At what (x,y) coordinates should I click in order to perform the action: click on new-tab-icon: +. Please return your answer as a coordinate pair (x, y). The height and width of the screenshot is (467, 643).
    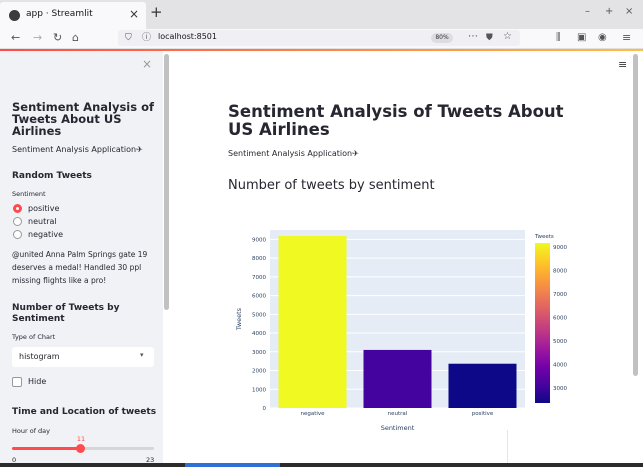
    Looking at the image, I should click on (156, 12).